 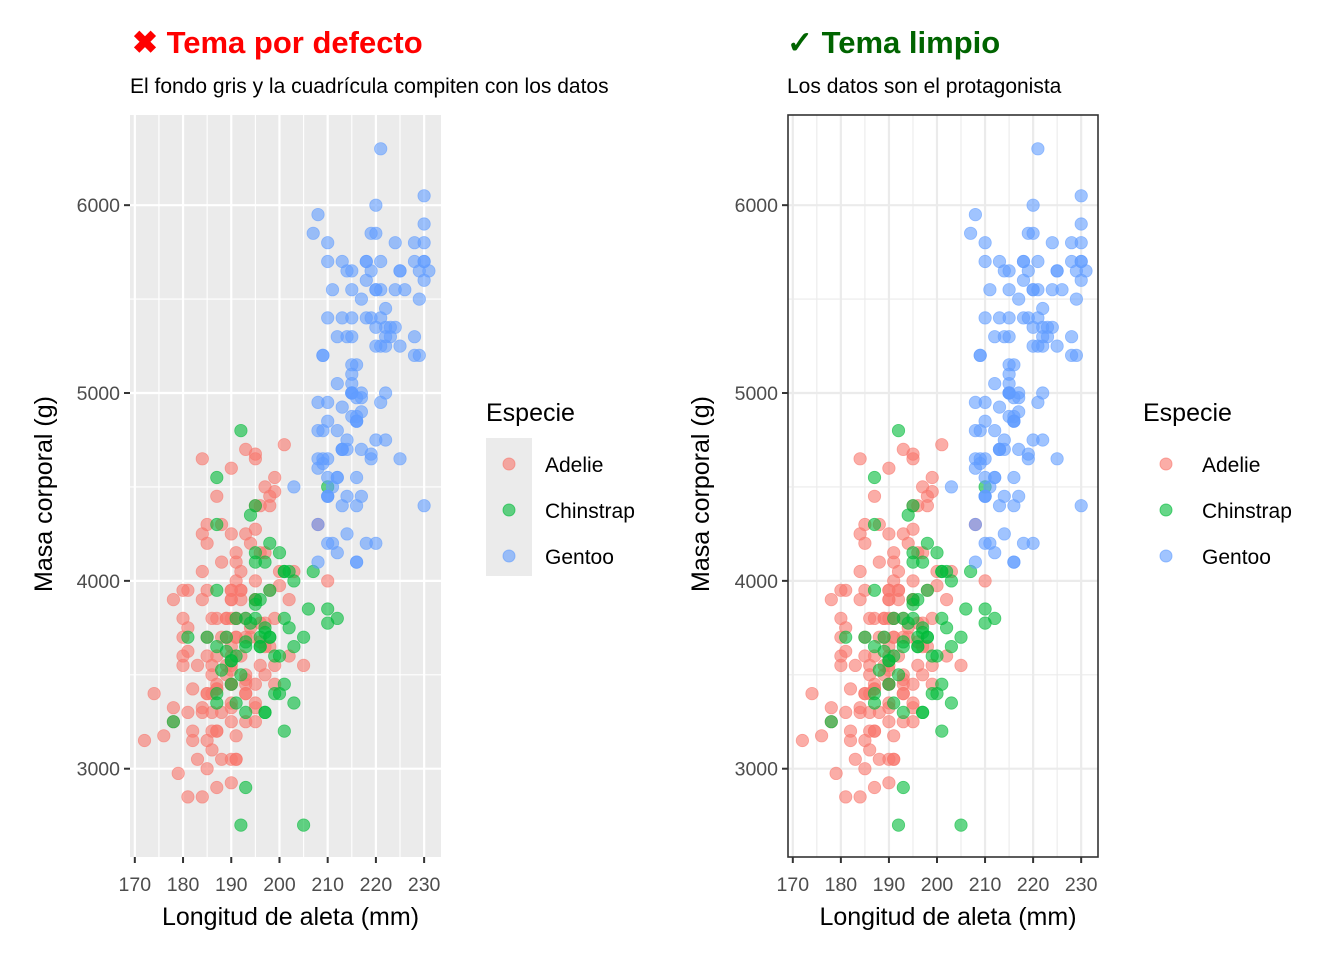 I want to click on left-panel-title: ✖ Tema por defecto, so click(x=277, y=43).